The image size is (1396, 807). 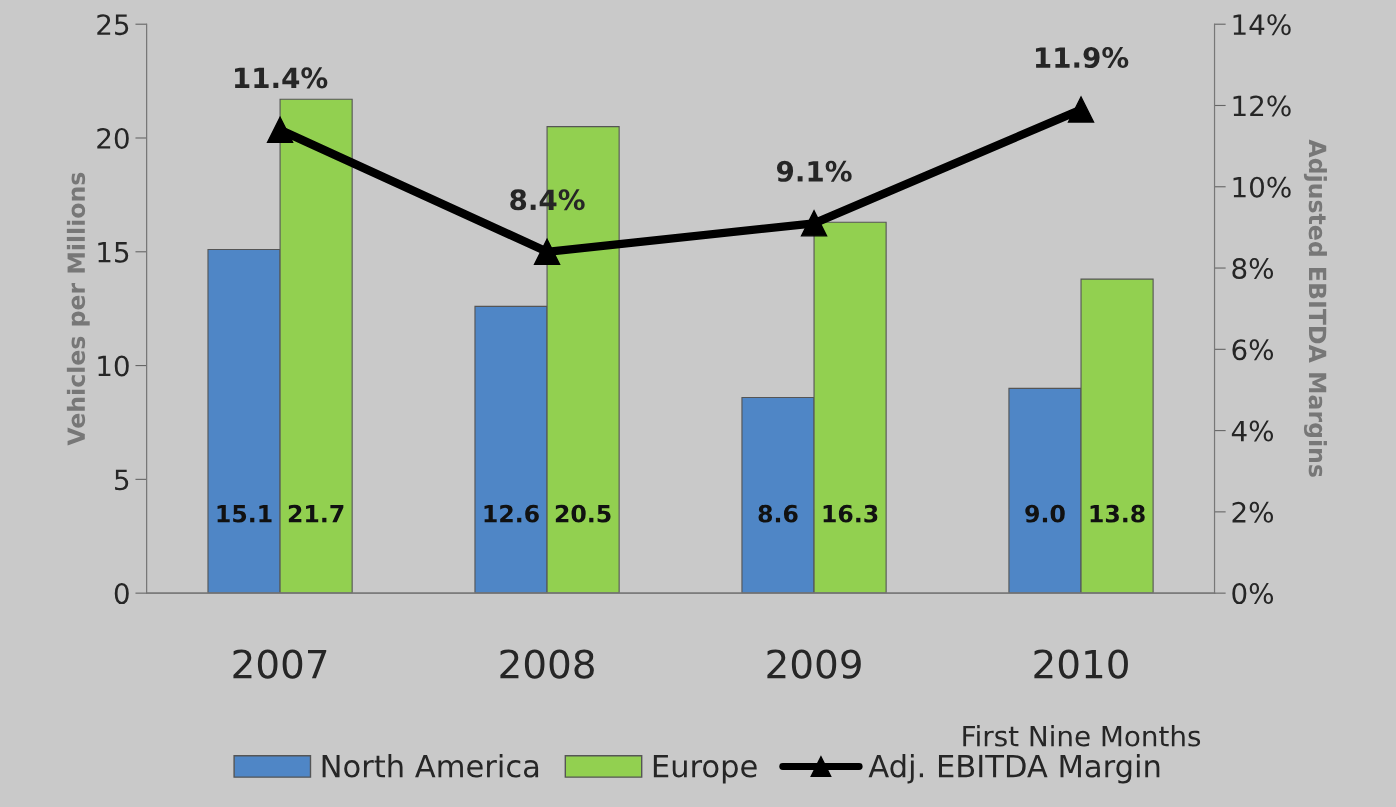 What do you see at coordinates (850, 513) in the screenshot?
I see `data-label: 16.3` at bounding box center [850, 513].